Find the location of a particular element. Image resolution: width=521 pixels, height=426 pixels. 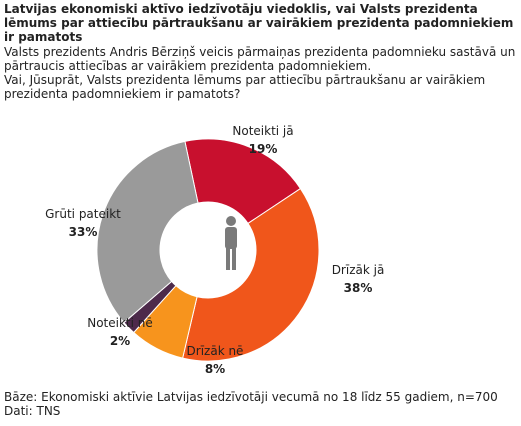

value-label: 8% is located at coordinates (215, 369).